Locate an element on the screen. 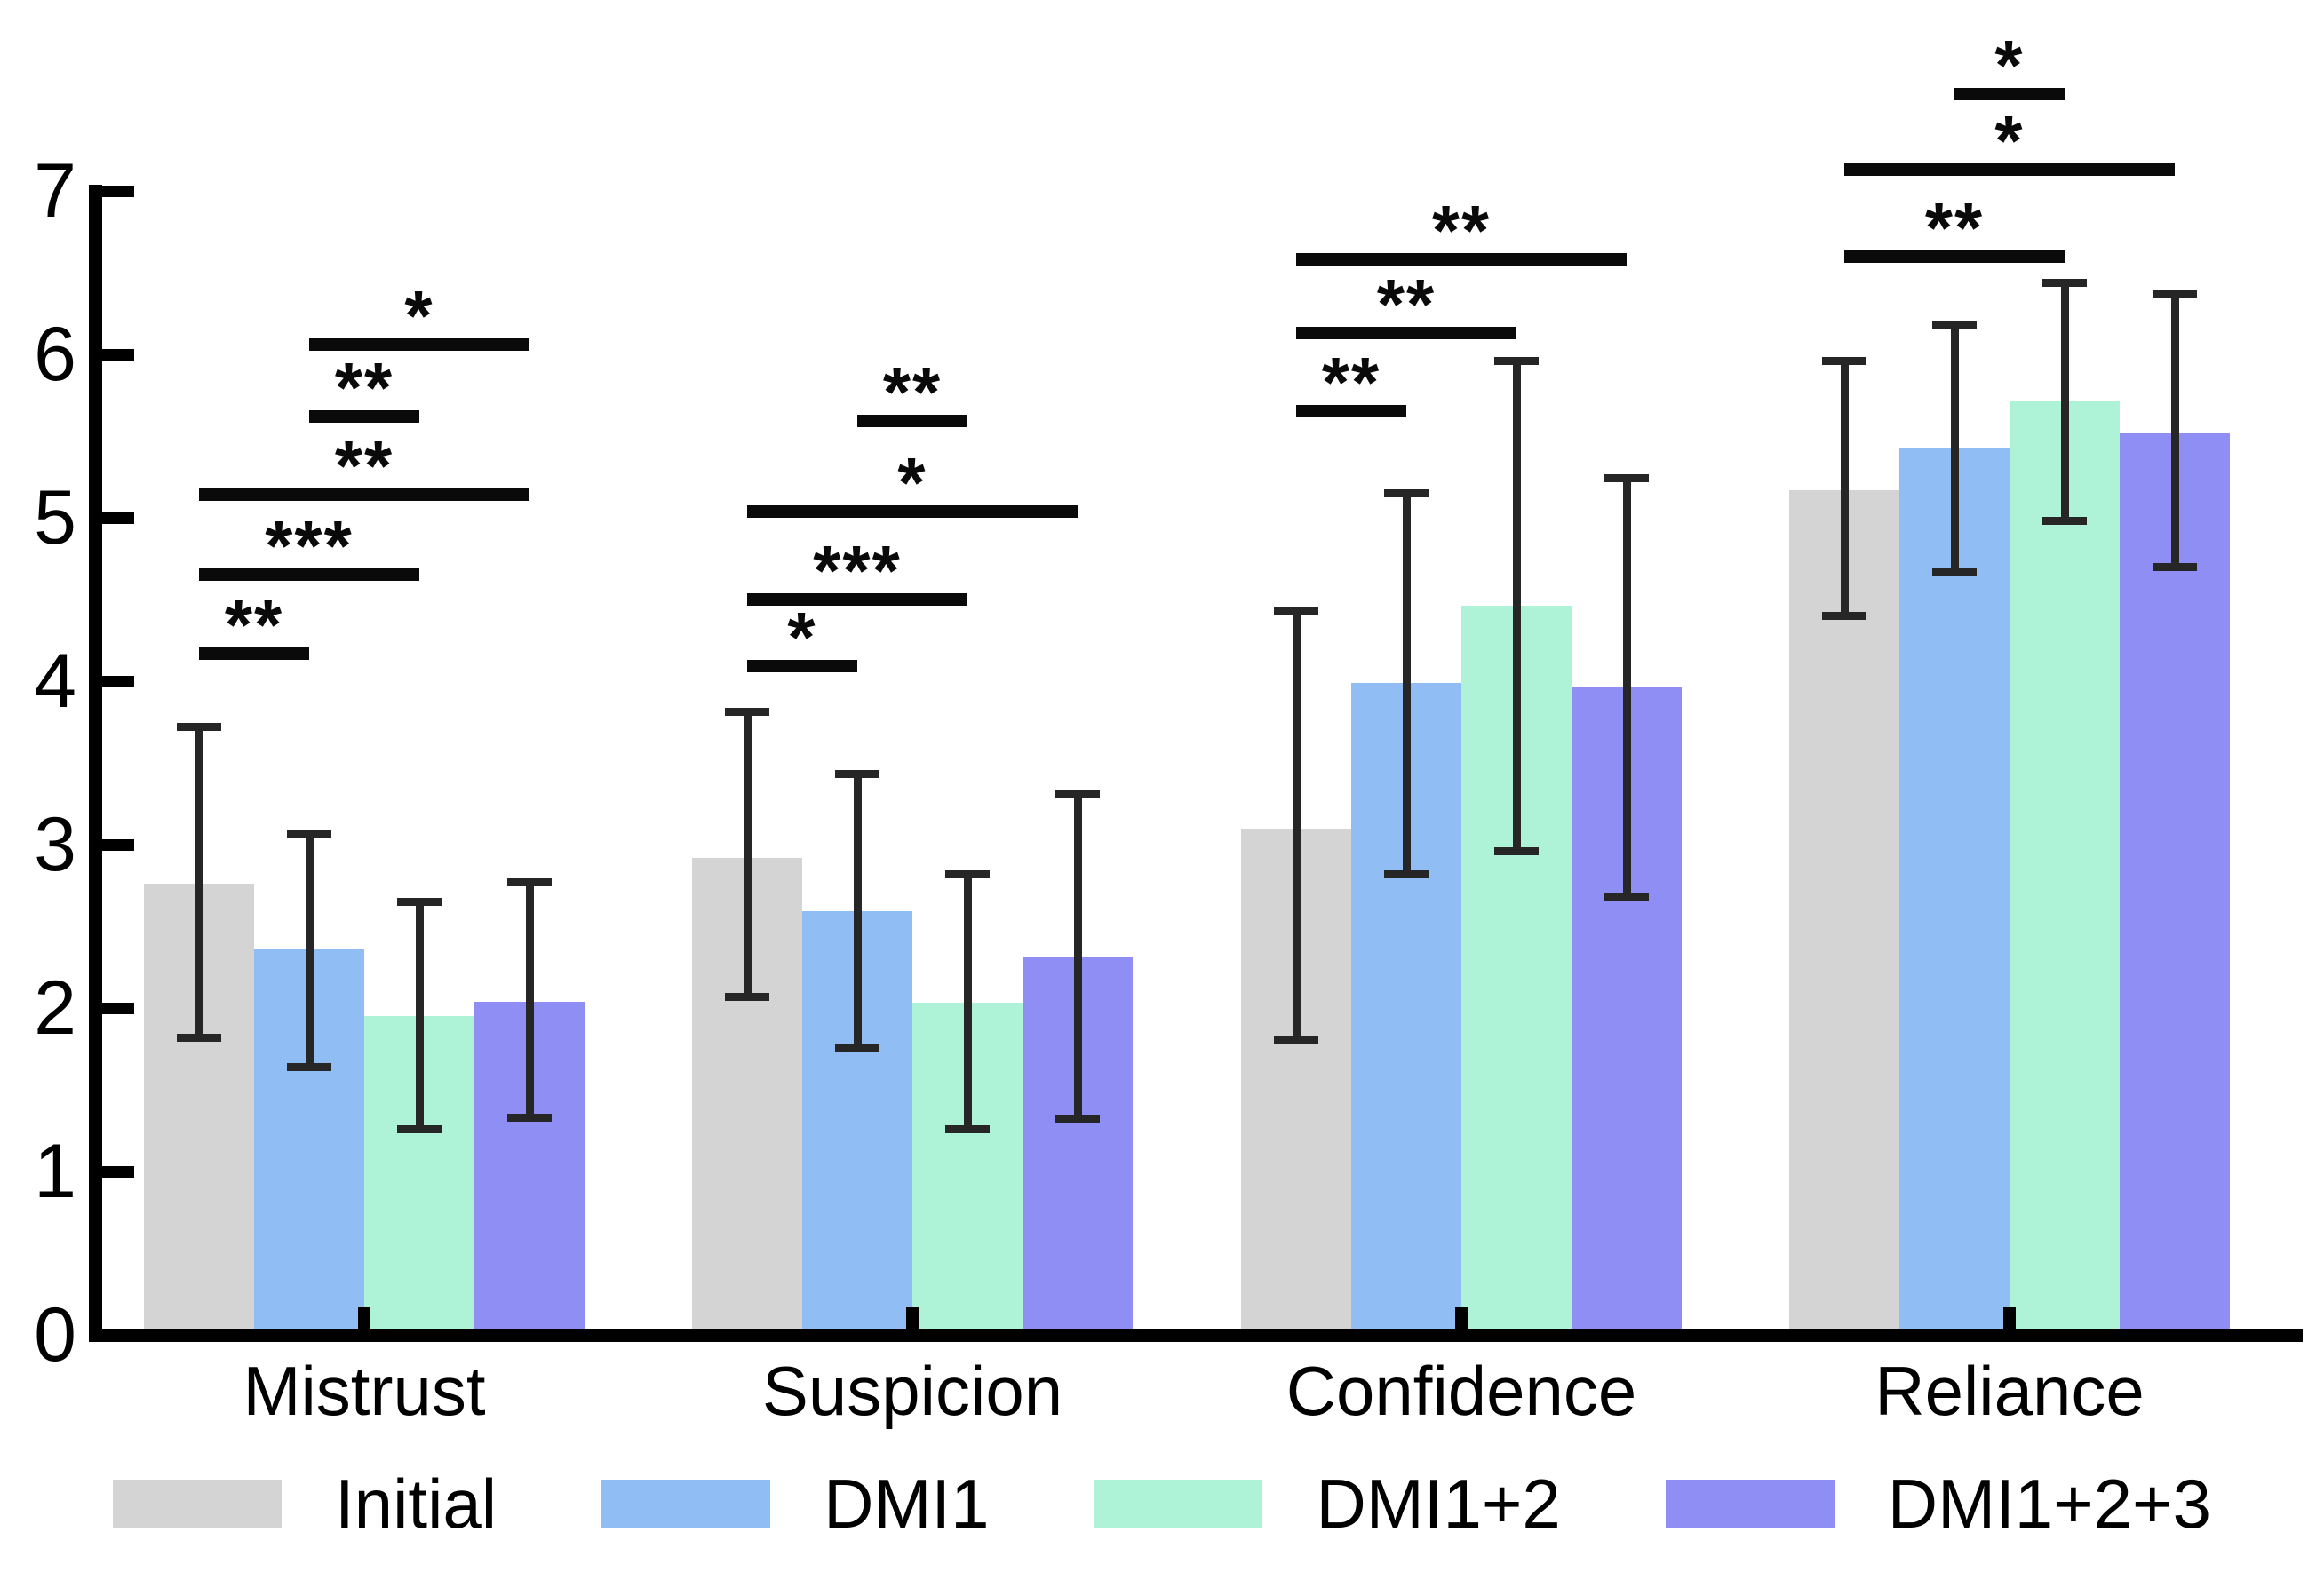  x-category-label-reliance: Reliance is located at coordinates (2009, 1391).